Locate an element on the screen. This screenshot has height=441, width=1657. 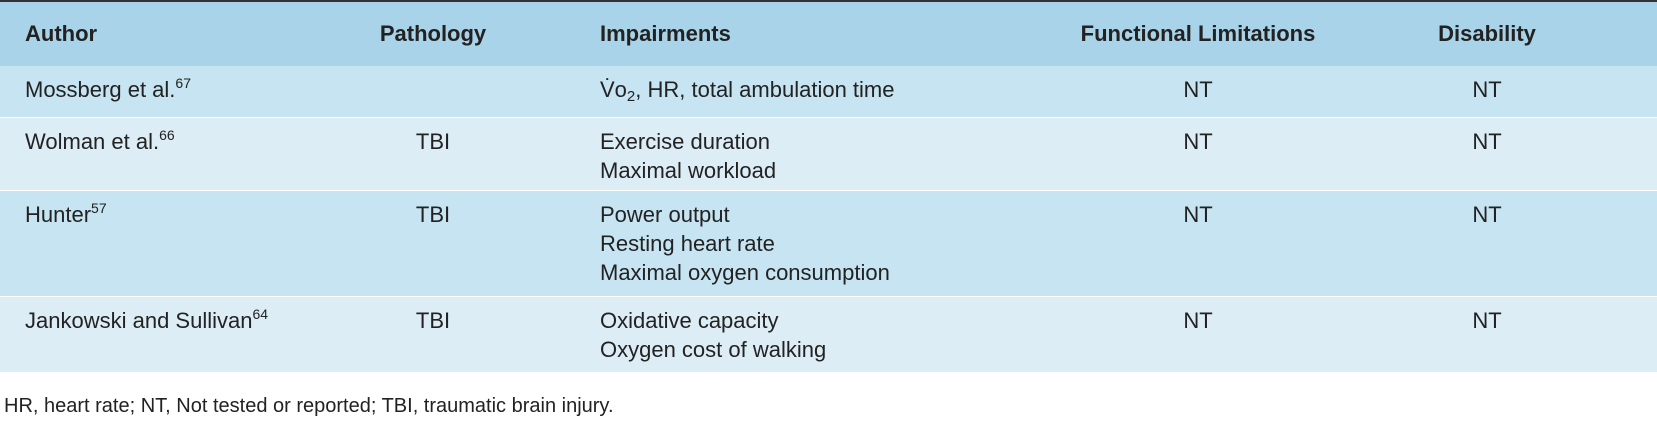
column-header: Disability is located at coordinates (1487, 33).